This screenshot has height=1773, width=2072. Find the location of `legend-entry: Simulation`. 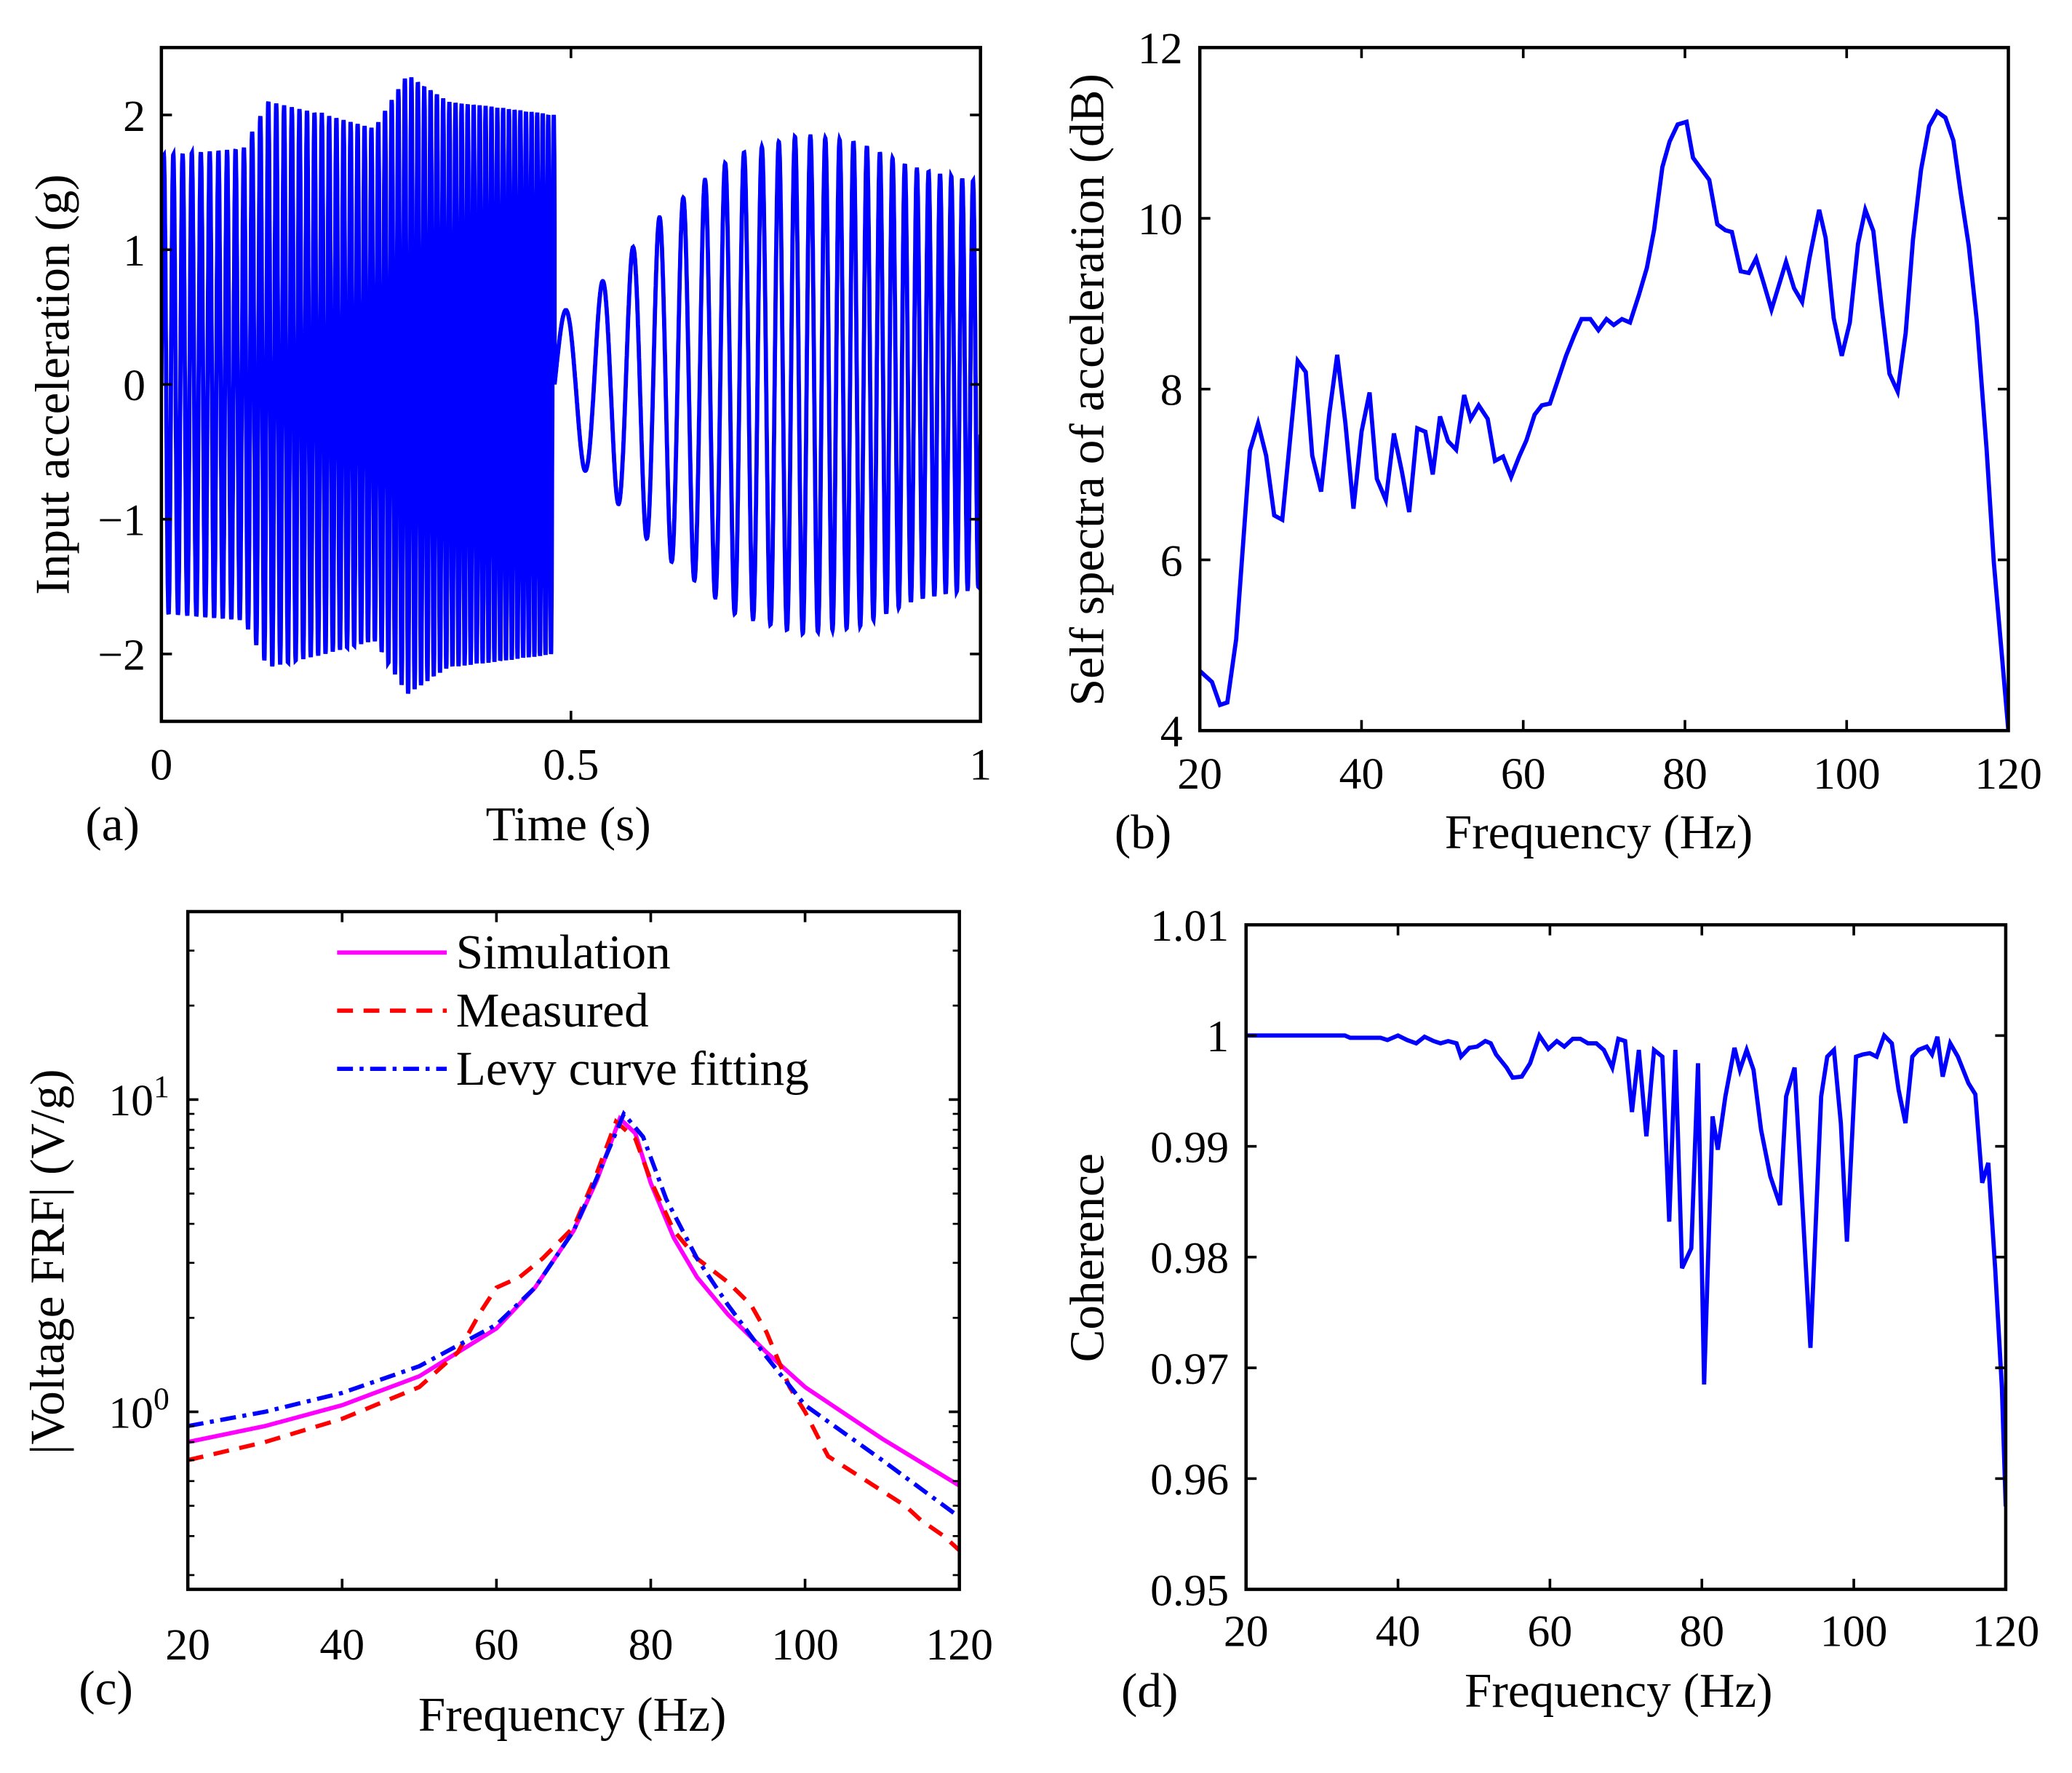

legend-entry: Simulation is located at coordinates (563, 952).